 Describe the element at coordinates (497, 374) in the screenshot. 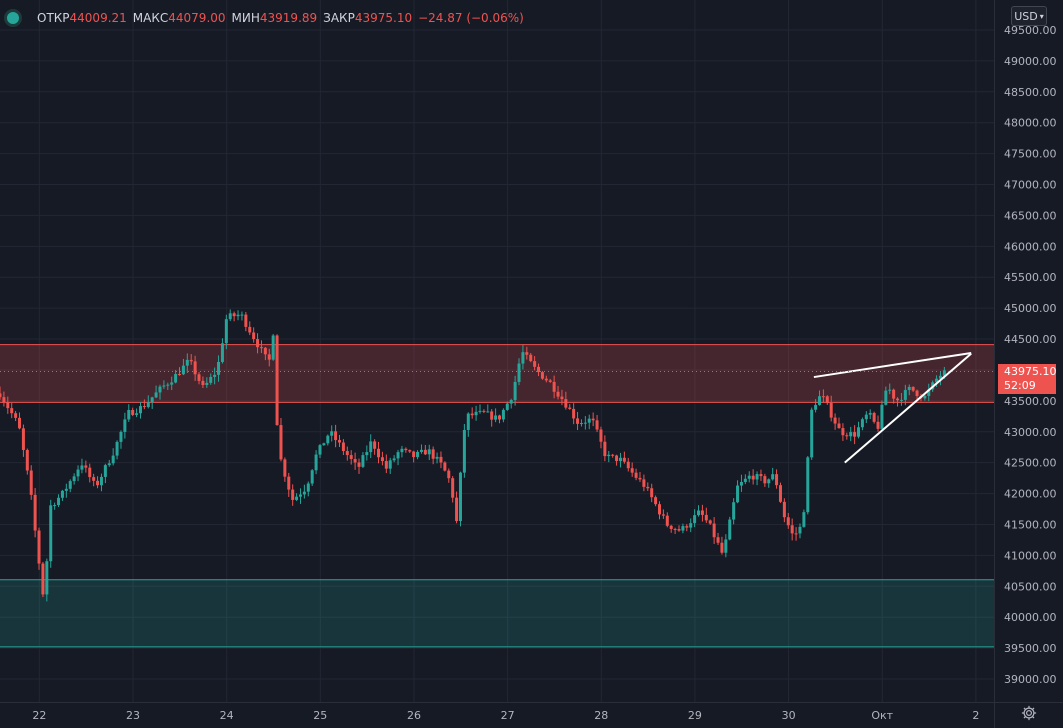

I see `resistance-zone` at that location.